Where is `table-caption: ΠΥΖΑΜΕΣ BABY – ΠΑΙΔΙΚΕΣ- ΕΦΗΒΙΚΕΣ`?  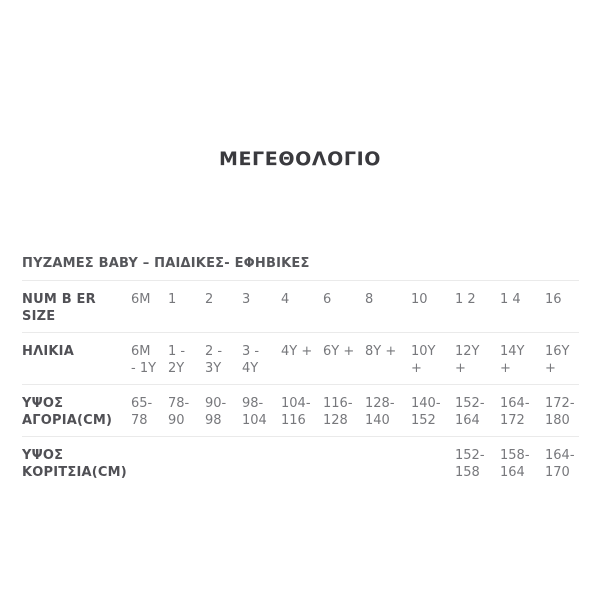 table-caption: ΠΥΖΑΜΕΣ BABY – ΠΑΙΔΙΚΕΣ- ΕΦΗΒΙΚΕΣ is located at coordinates (166, 263).